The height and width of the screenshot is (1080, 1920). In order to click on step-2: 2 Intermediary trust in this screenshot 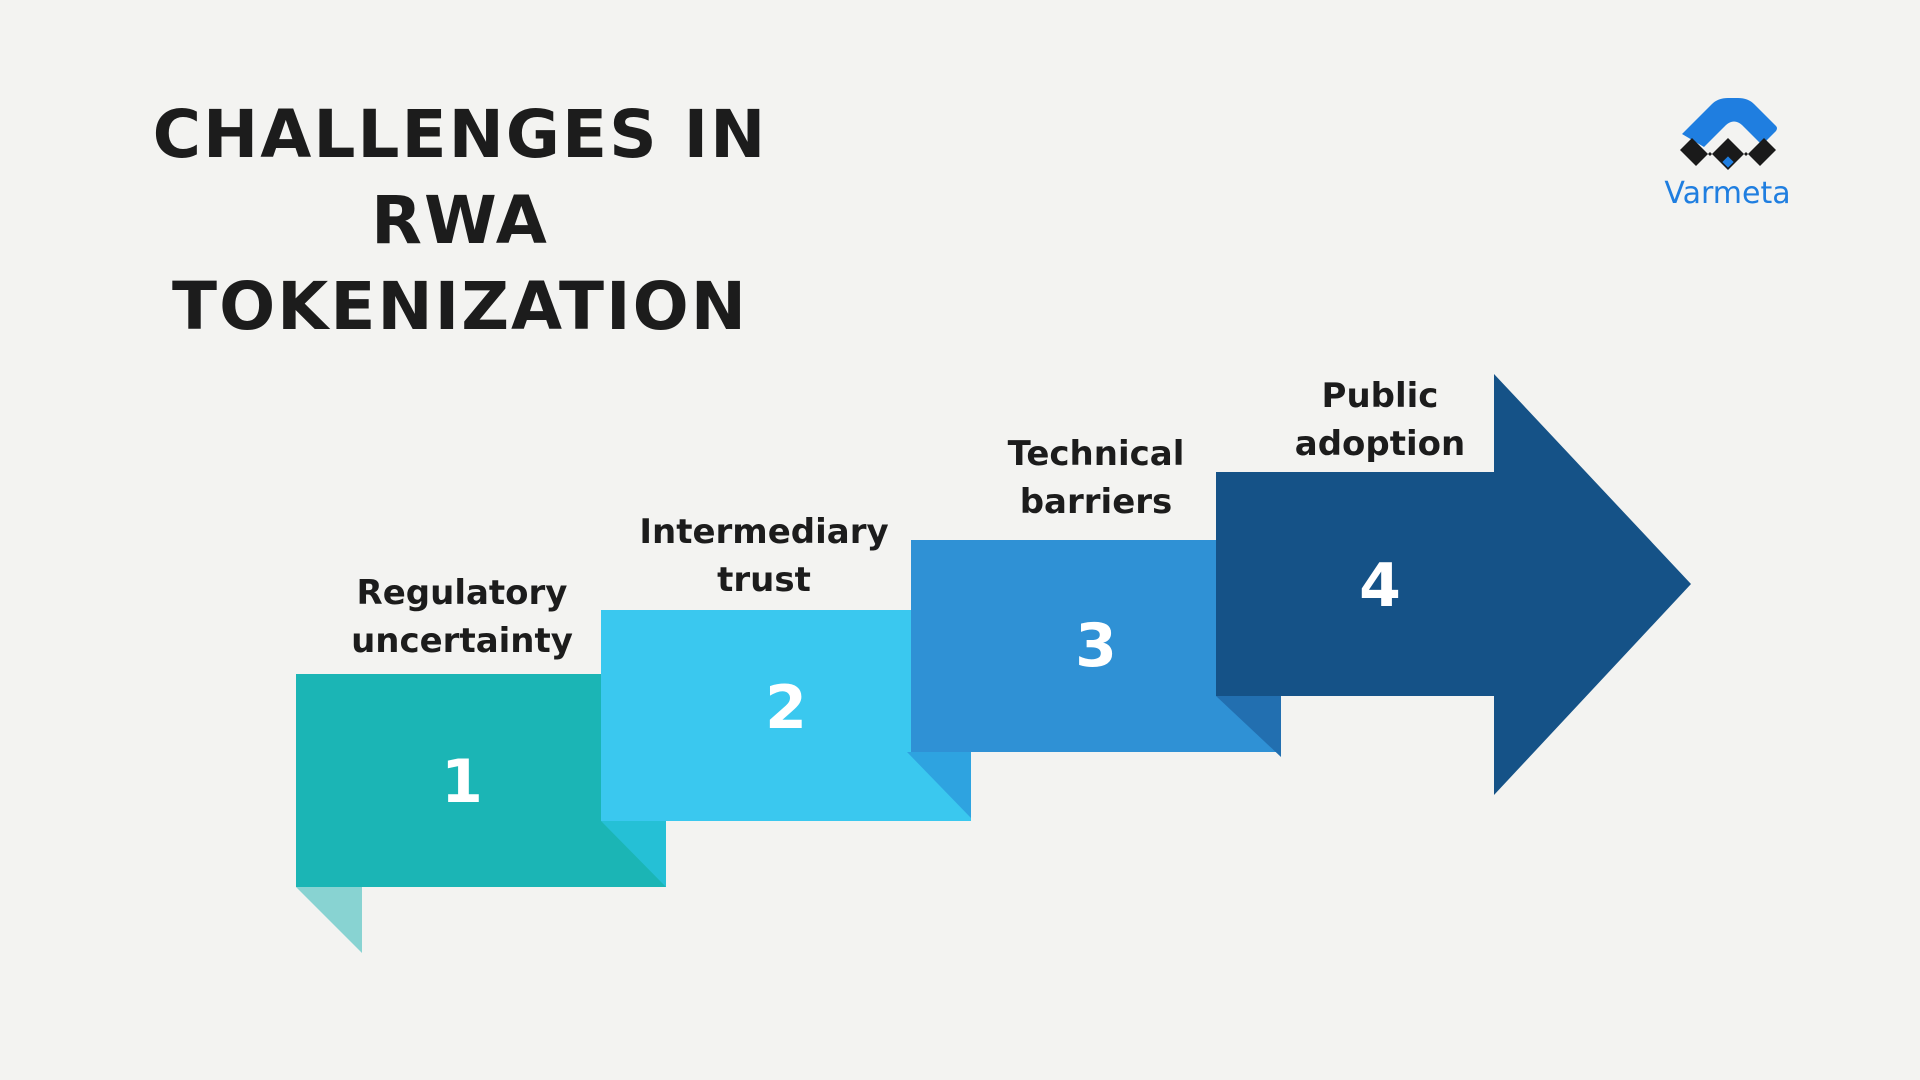, I will do `click(786, 699)`.